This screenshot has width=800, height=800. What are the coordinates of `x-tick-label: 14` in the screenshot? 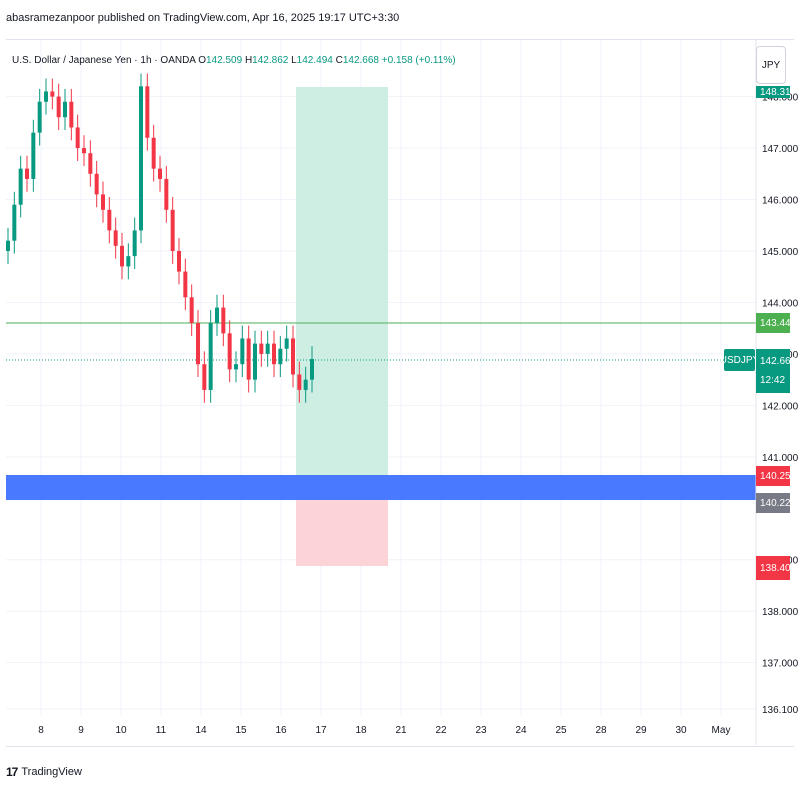 It's located at (201, 730).